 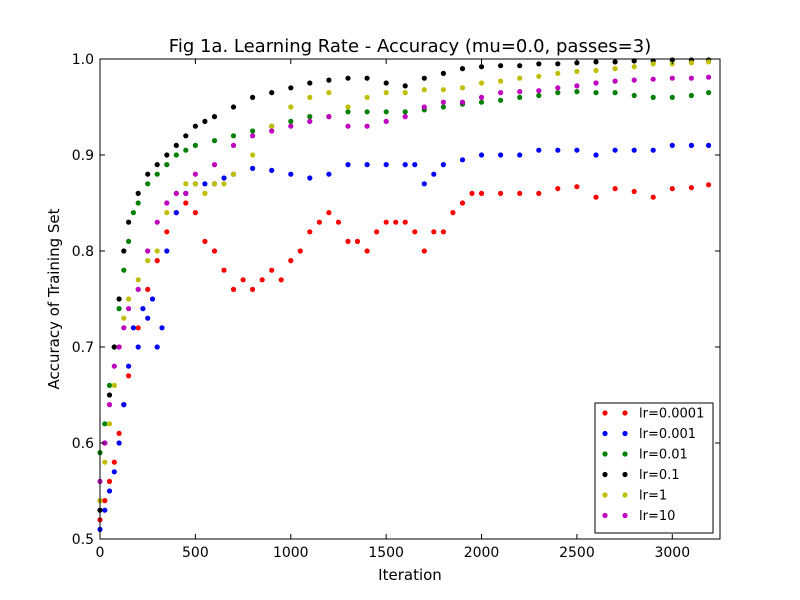 I want to click on legend-label: lr=10, so click(x=657, y=516).